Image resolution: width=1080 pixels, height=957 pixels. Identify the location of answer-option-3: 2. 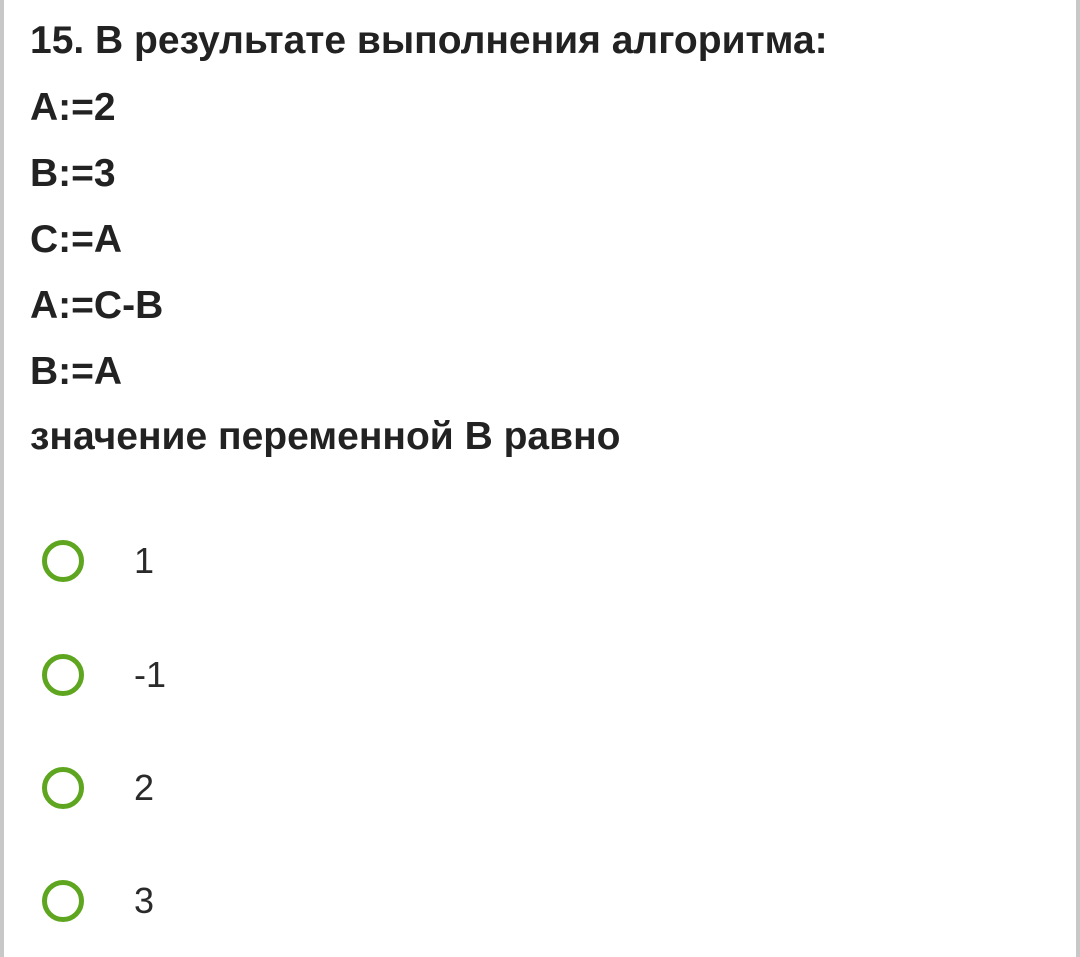
(342, 788).